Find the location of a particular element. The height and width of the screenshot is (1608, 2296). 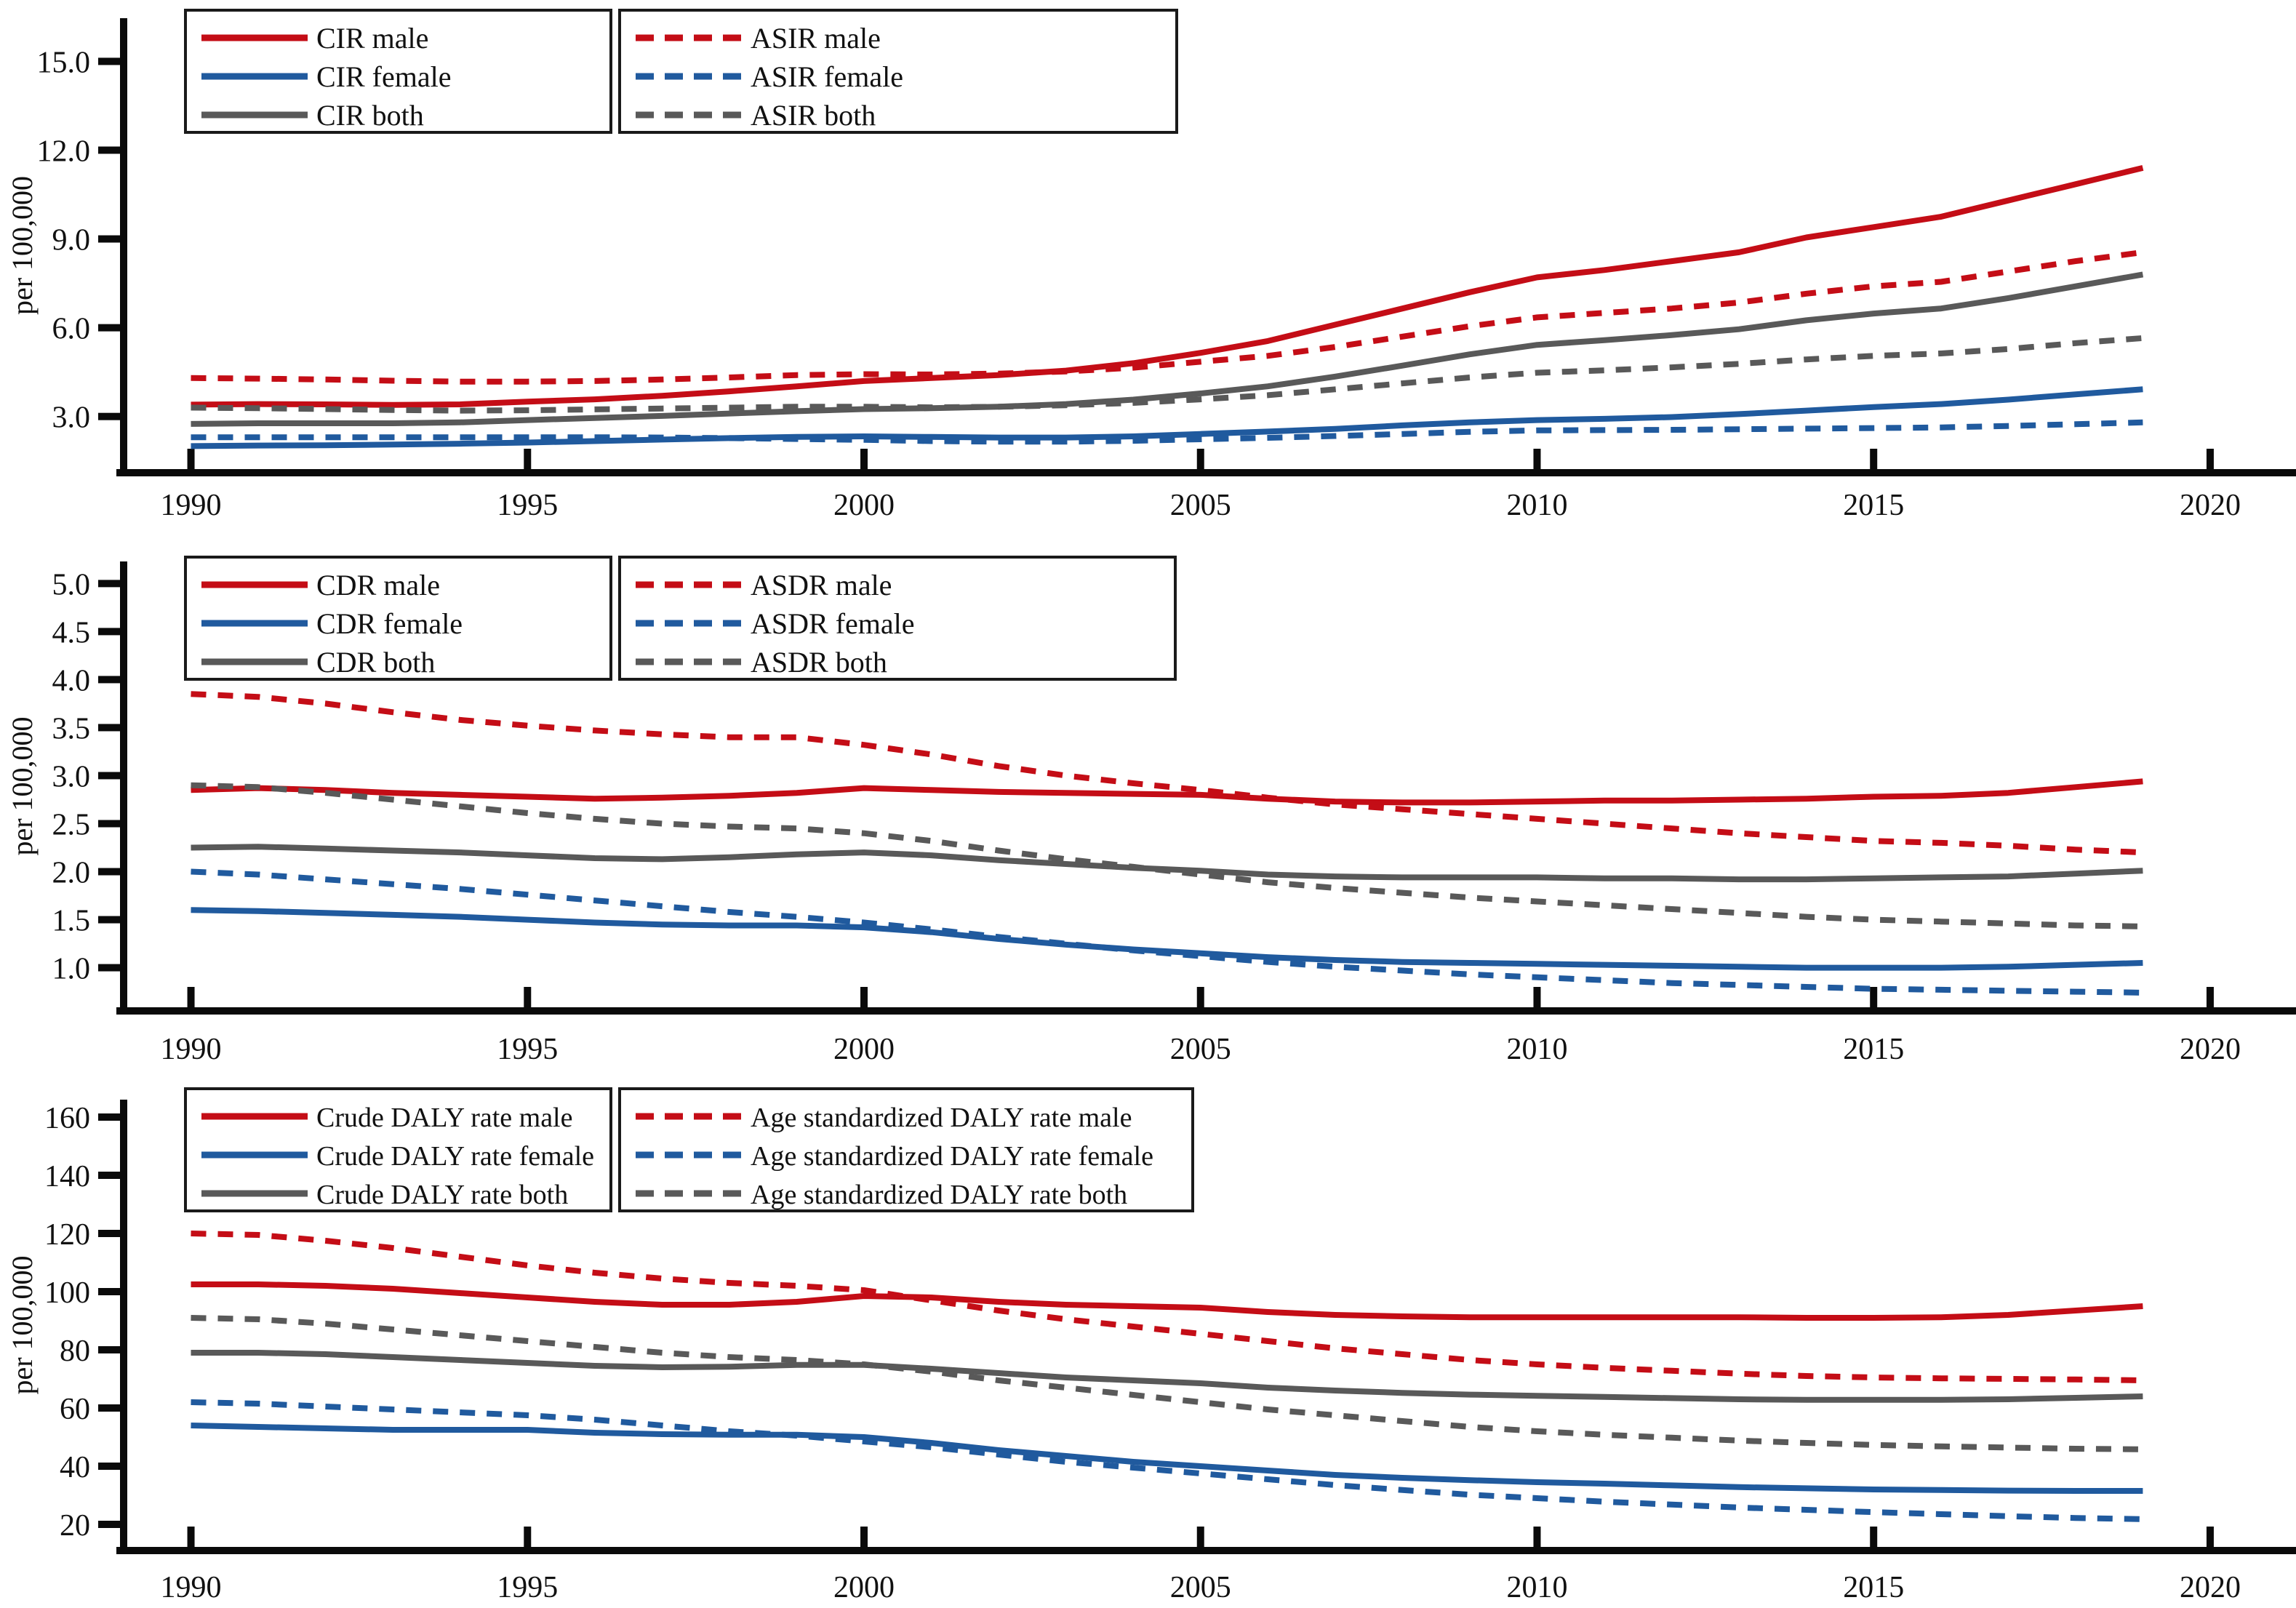

y-tick-label: 100 is located at coordinates (67, 1293).